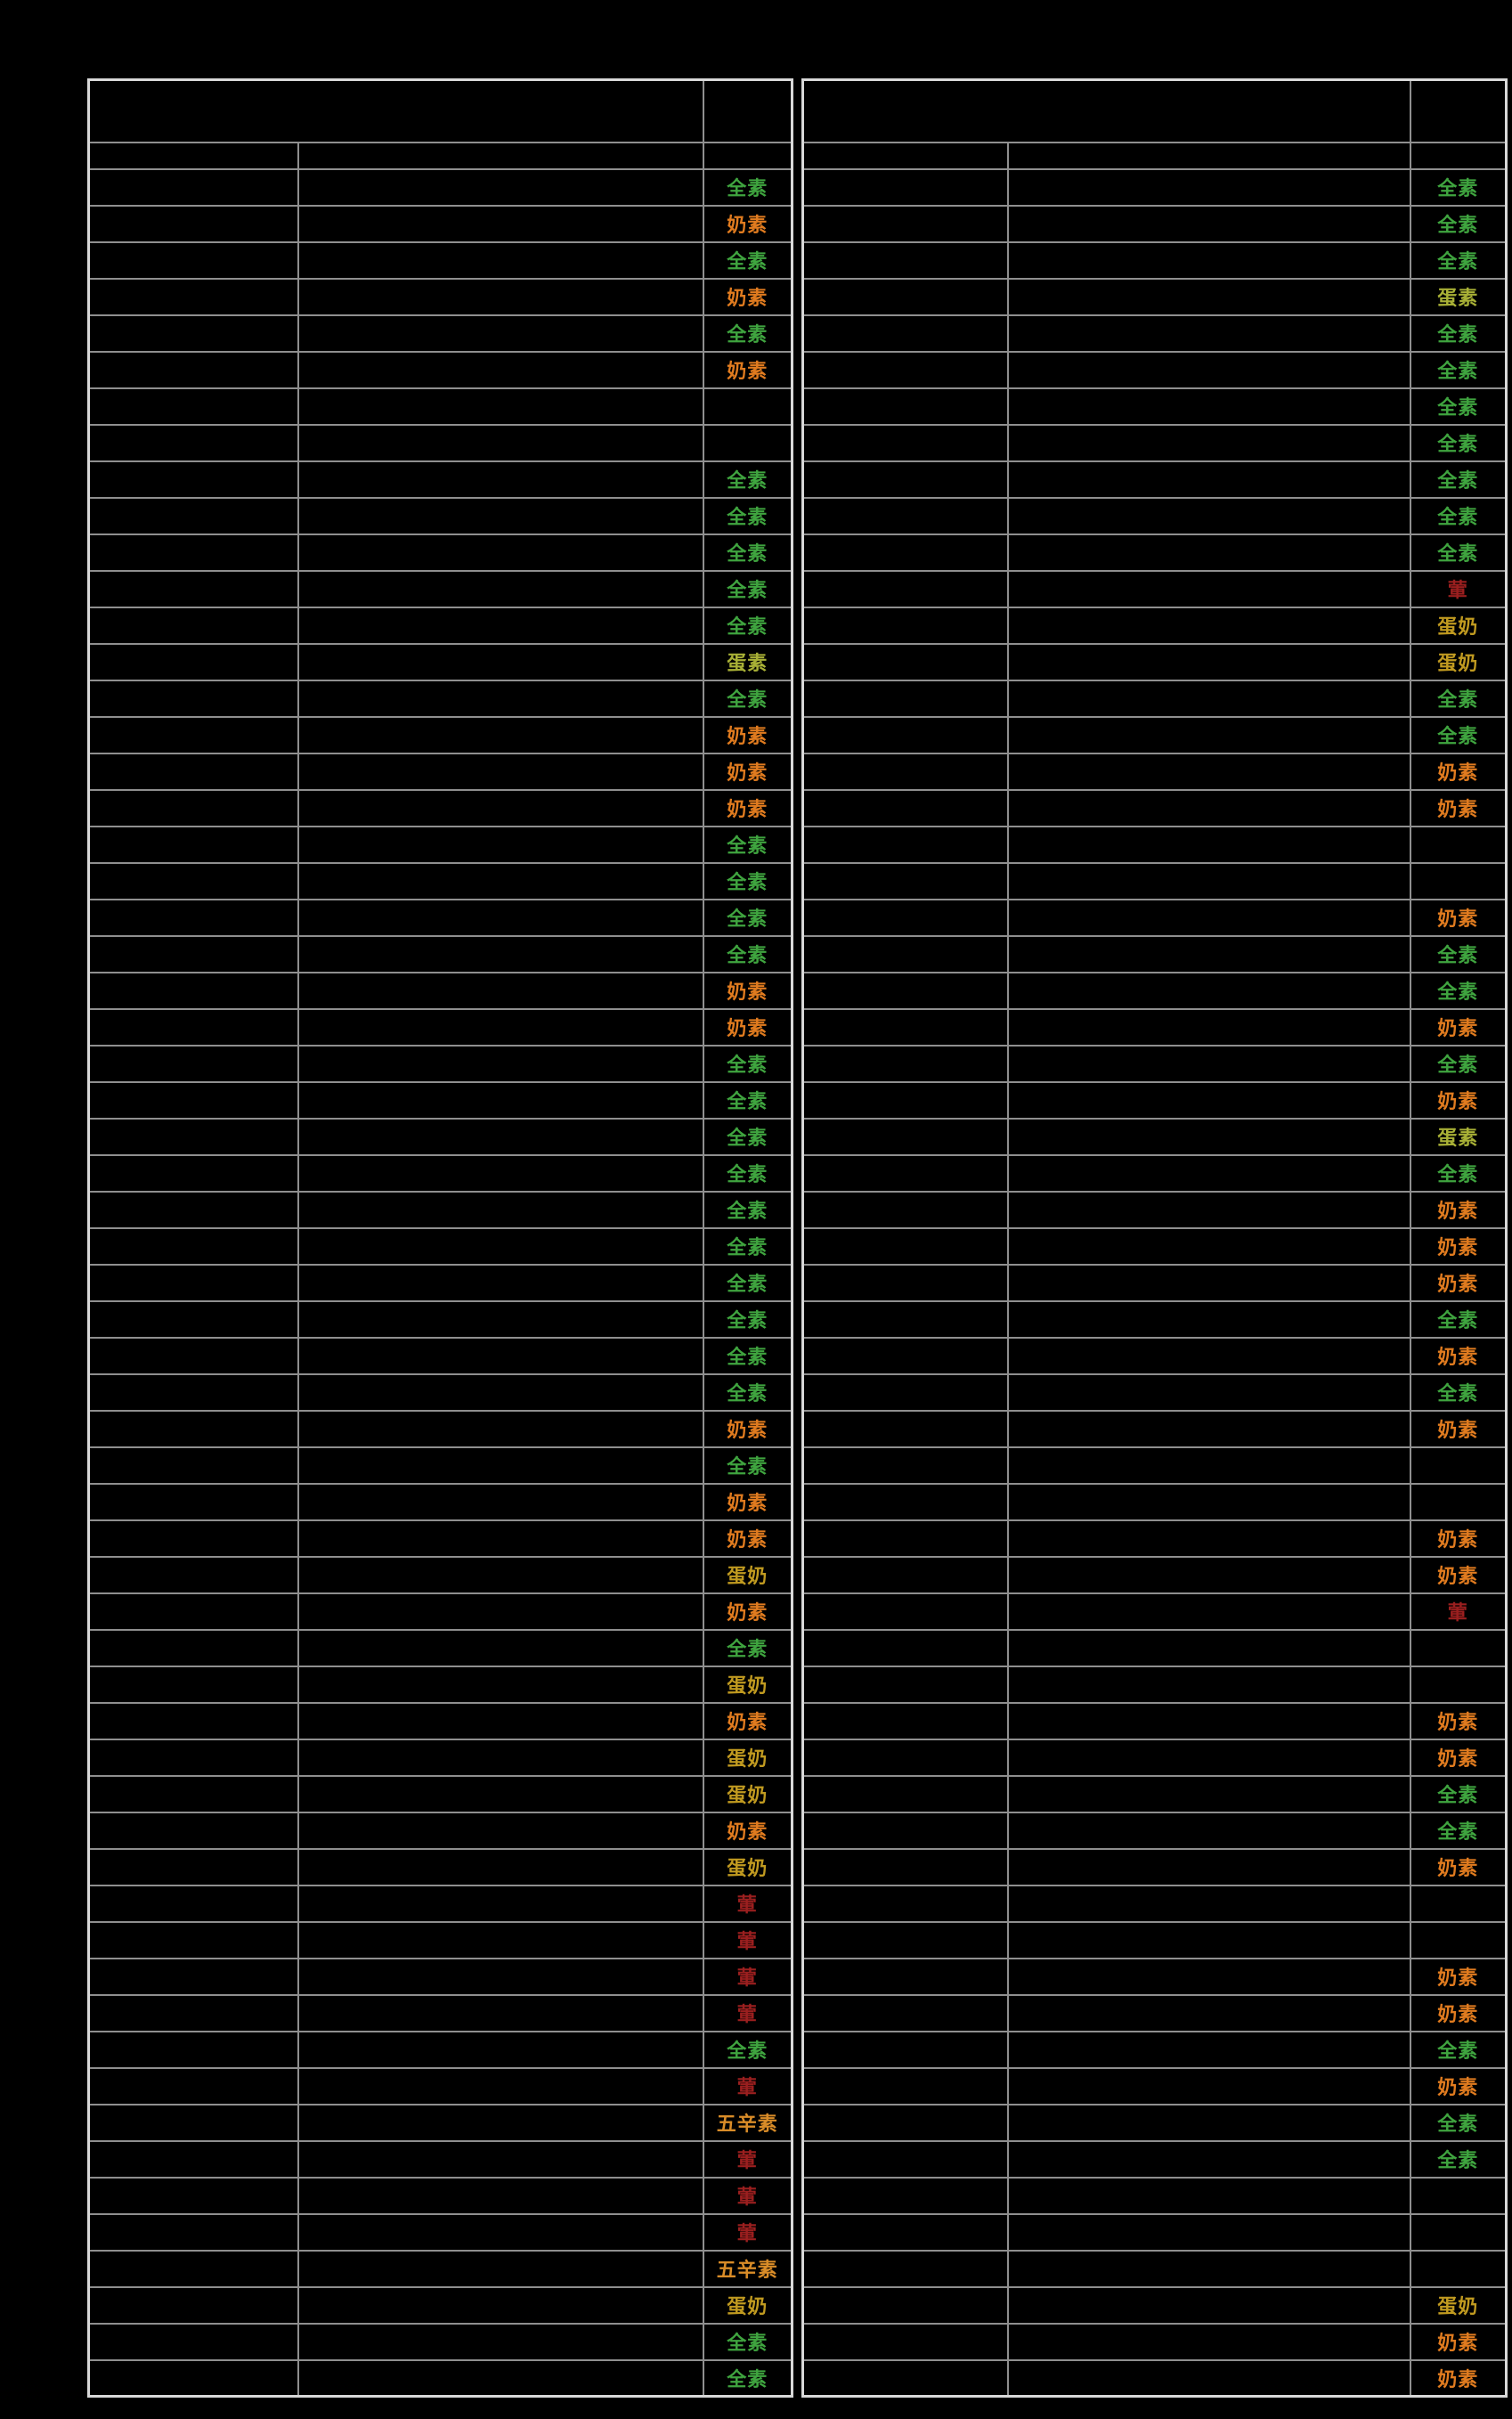 This screenshot has height=2419, width=1512. What do you see at coordinates (440, 2159) in the screenshot?
I see `table-row: 葷` at bounding box center [440, 2159].